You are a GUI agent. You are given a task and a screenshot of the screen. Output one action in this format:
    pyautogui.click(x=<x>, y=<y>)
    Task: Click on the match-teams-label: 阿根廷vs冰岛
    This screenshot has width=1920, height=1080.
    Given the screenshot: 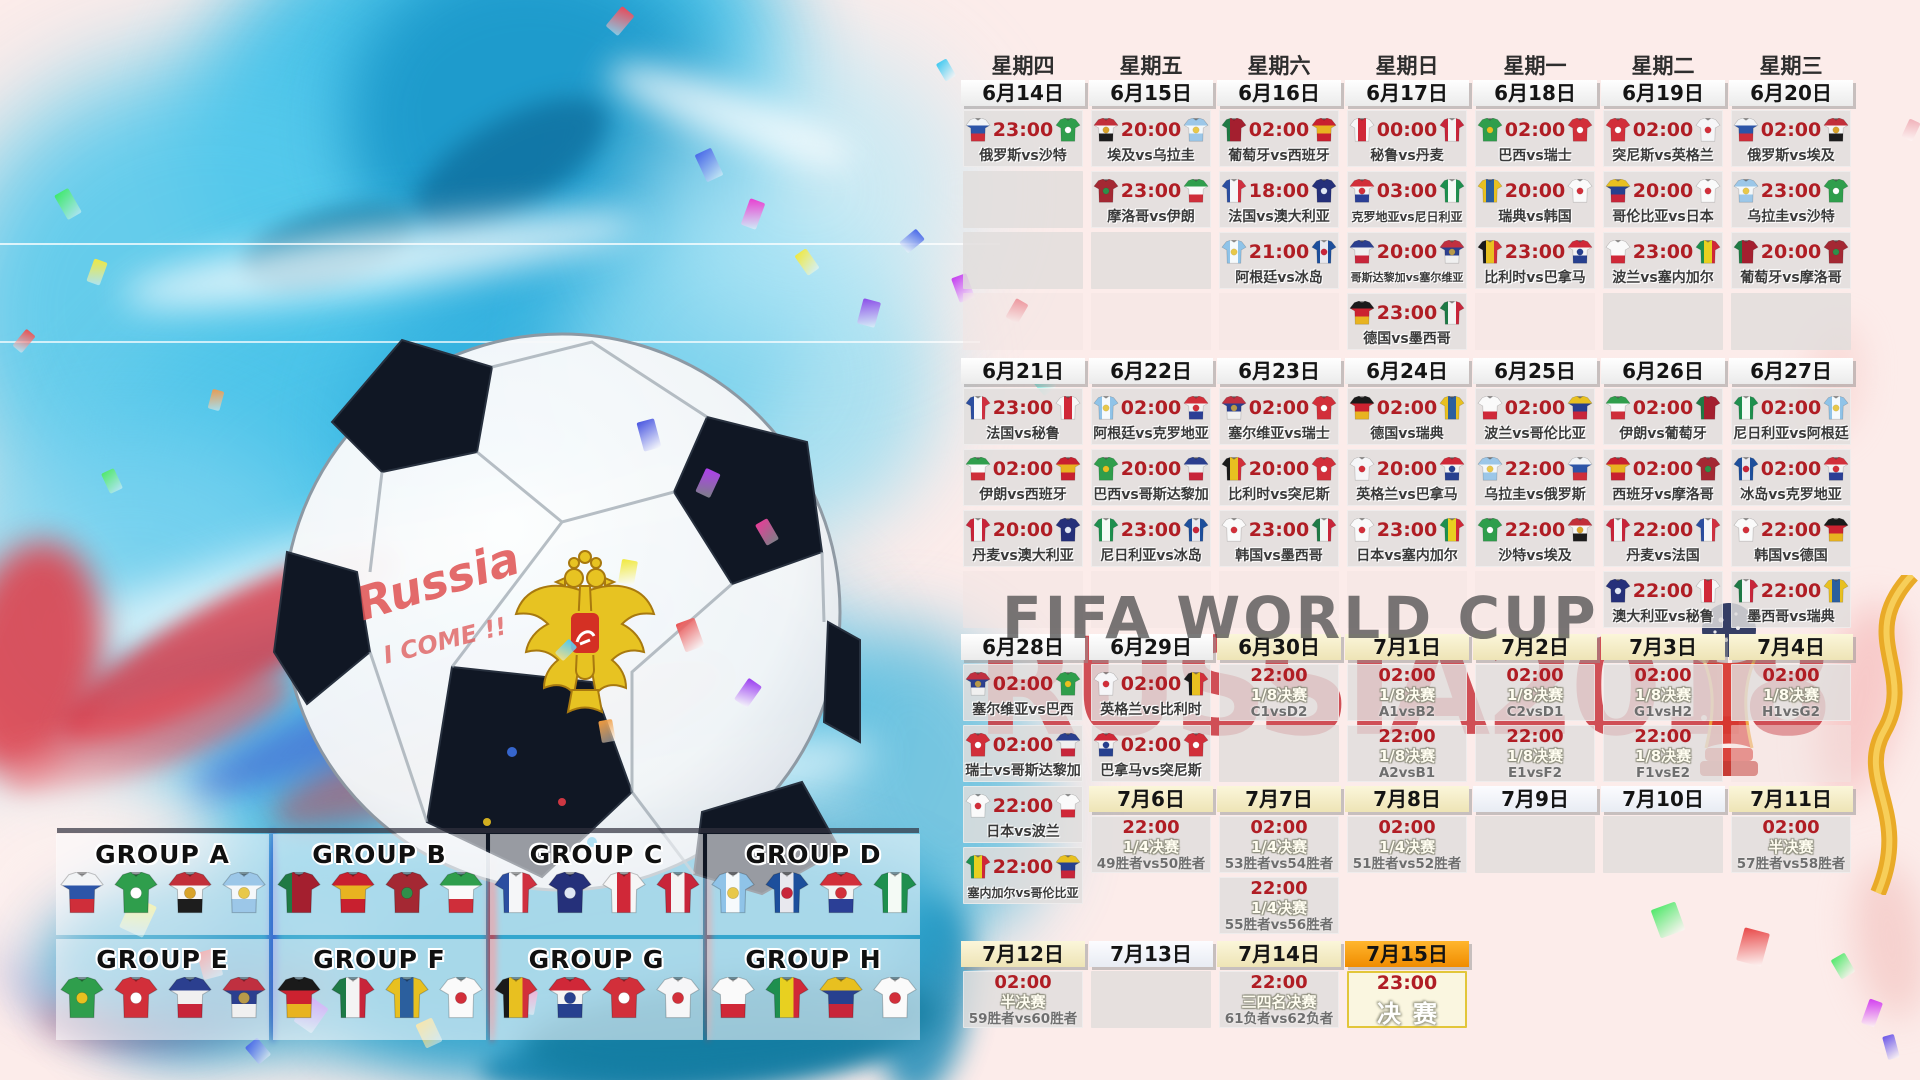 What is the action you would take?
    pyautogui.click(x=1279, y=278)
    